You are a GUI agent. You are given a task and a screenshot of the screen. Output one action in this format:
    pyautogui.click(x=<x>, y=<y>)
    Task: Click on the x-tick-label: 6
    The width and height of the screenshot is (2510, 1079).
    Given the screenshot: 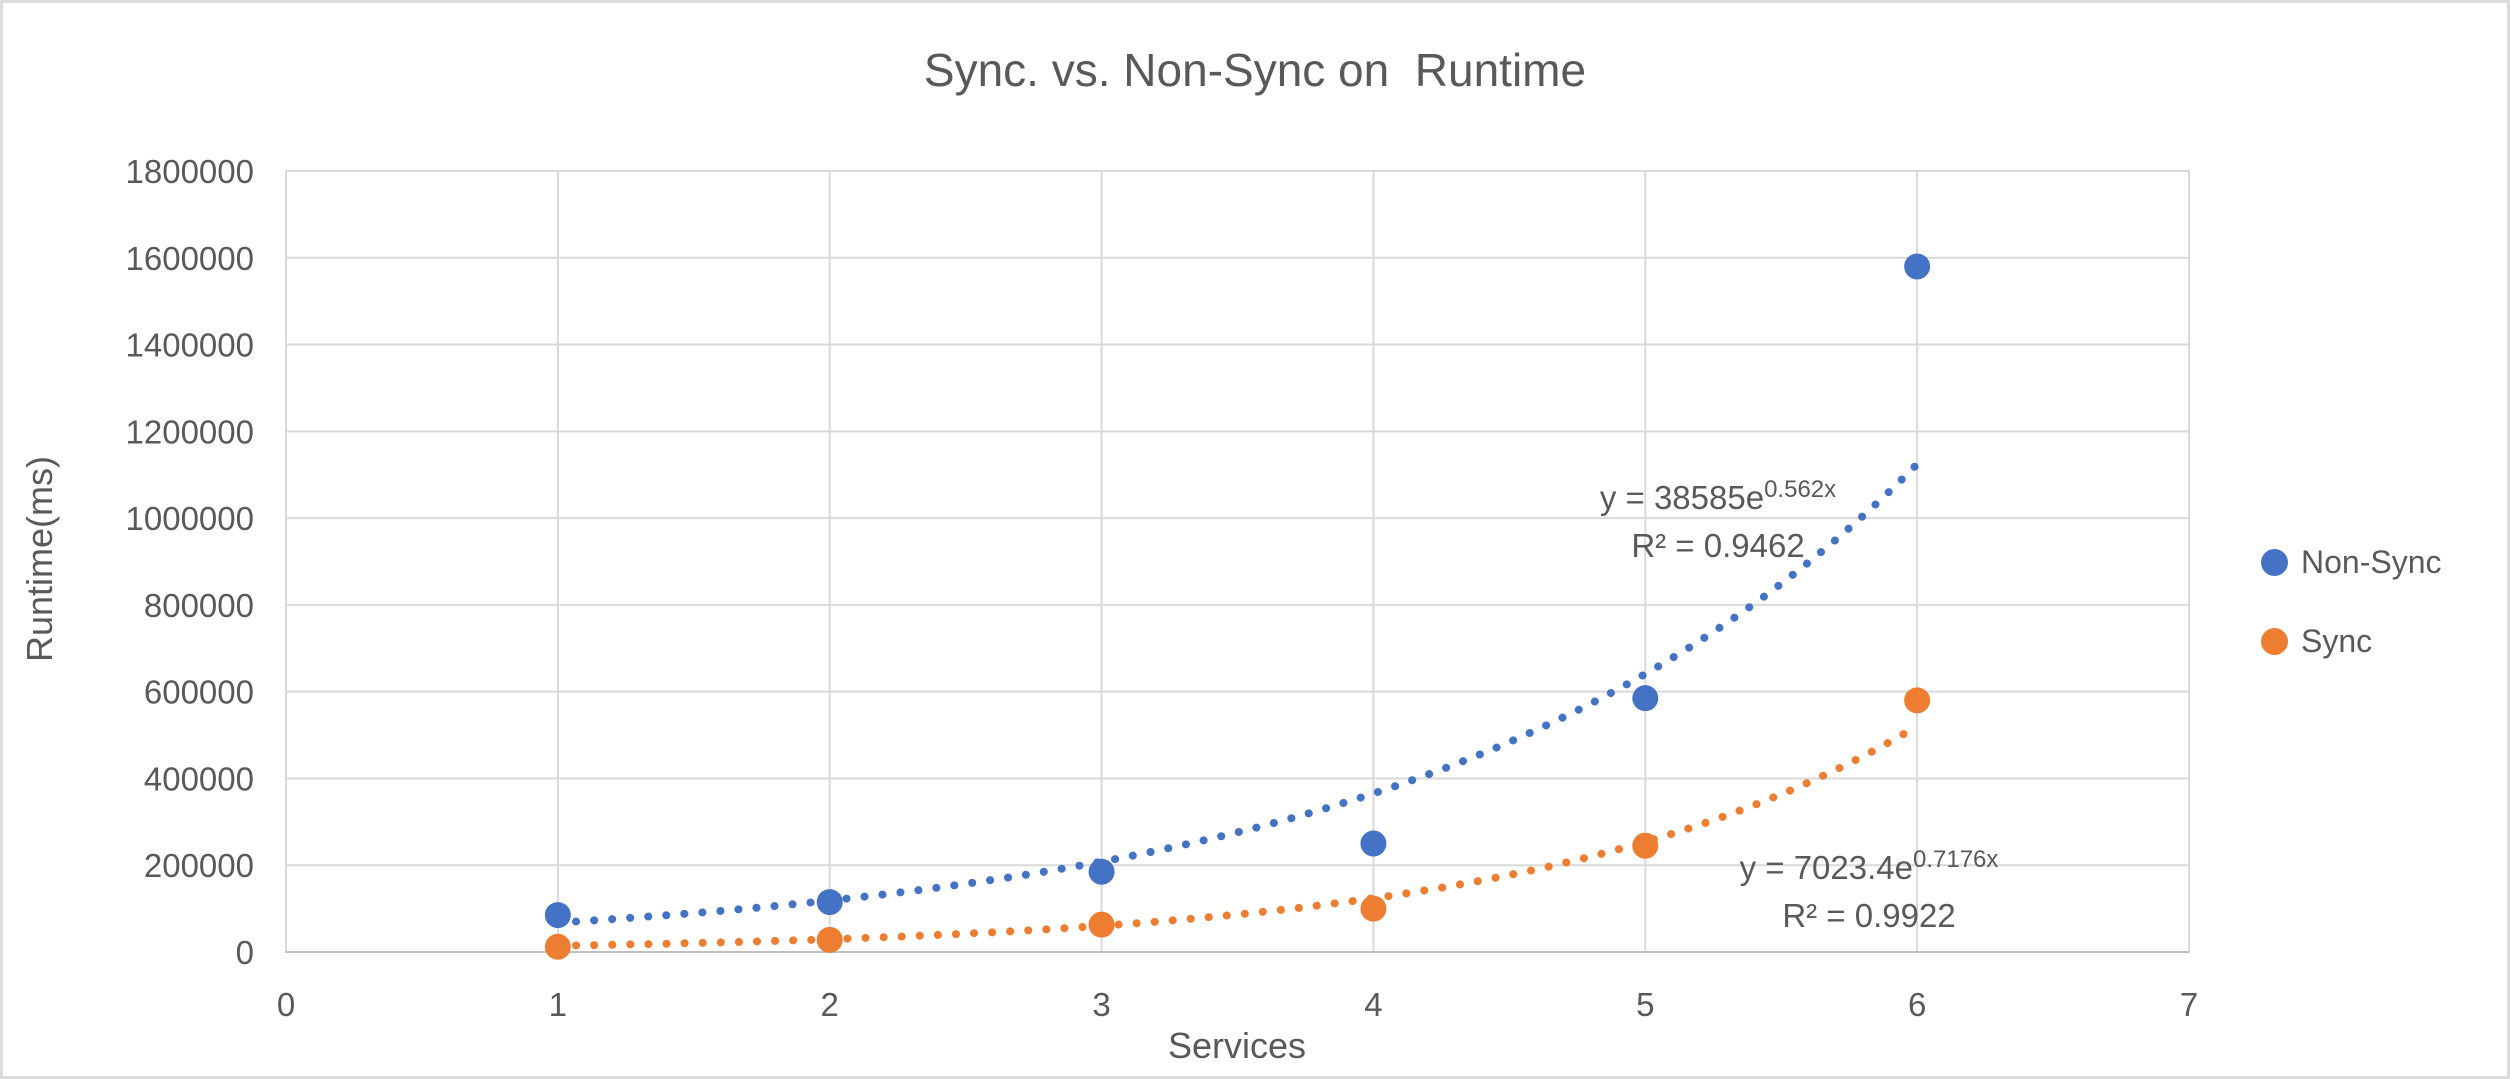 What is the action you would take?
    pyautogui.click(x=1917, y=1004)
    